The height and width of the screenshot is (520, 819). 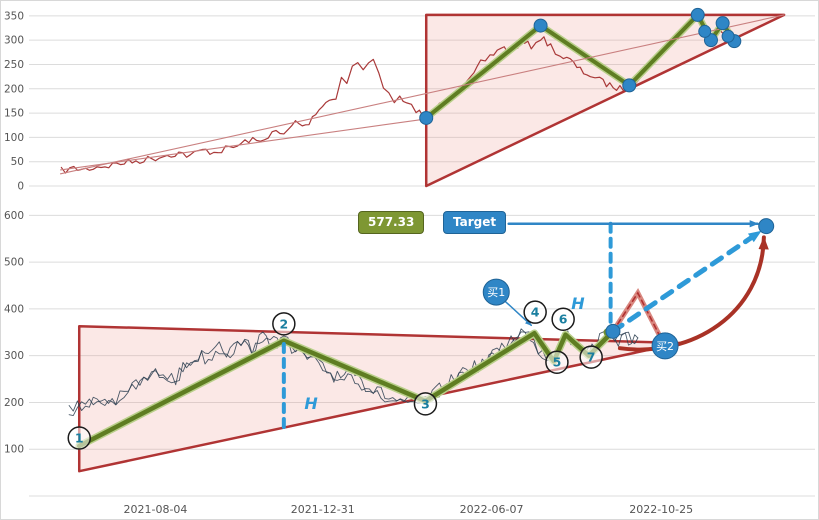 I want to click on wave-point-number: 7, so click(x=591, y=357).